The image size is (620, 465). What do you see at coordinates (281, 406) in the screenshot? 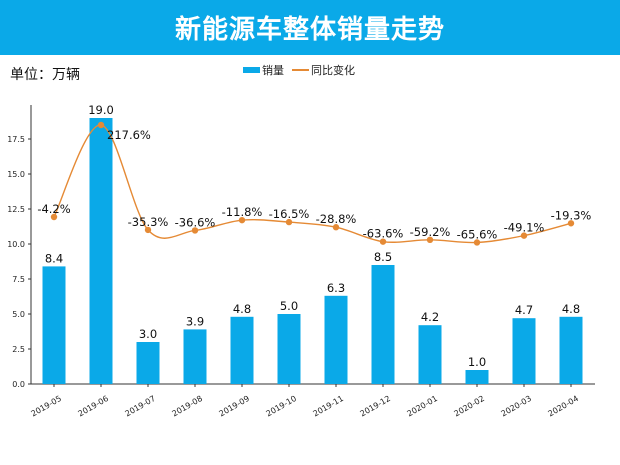
I see `x-tick-label: 2019-10` at bounding box center [281, 406].